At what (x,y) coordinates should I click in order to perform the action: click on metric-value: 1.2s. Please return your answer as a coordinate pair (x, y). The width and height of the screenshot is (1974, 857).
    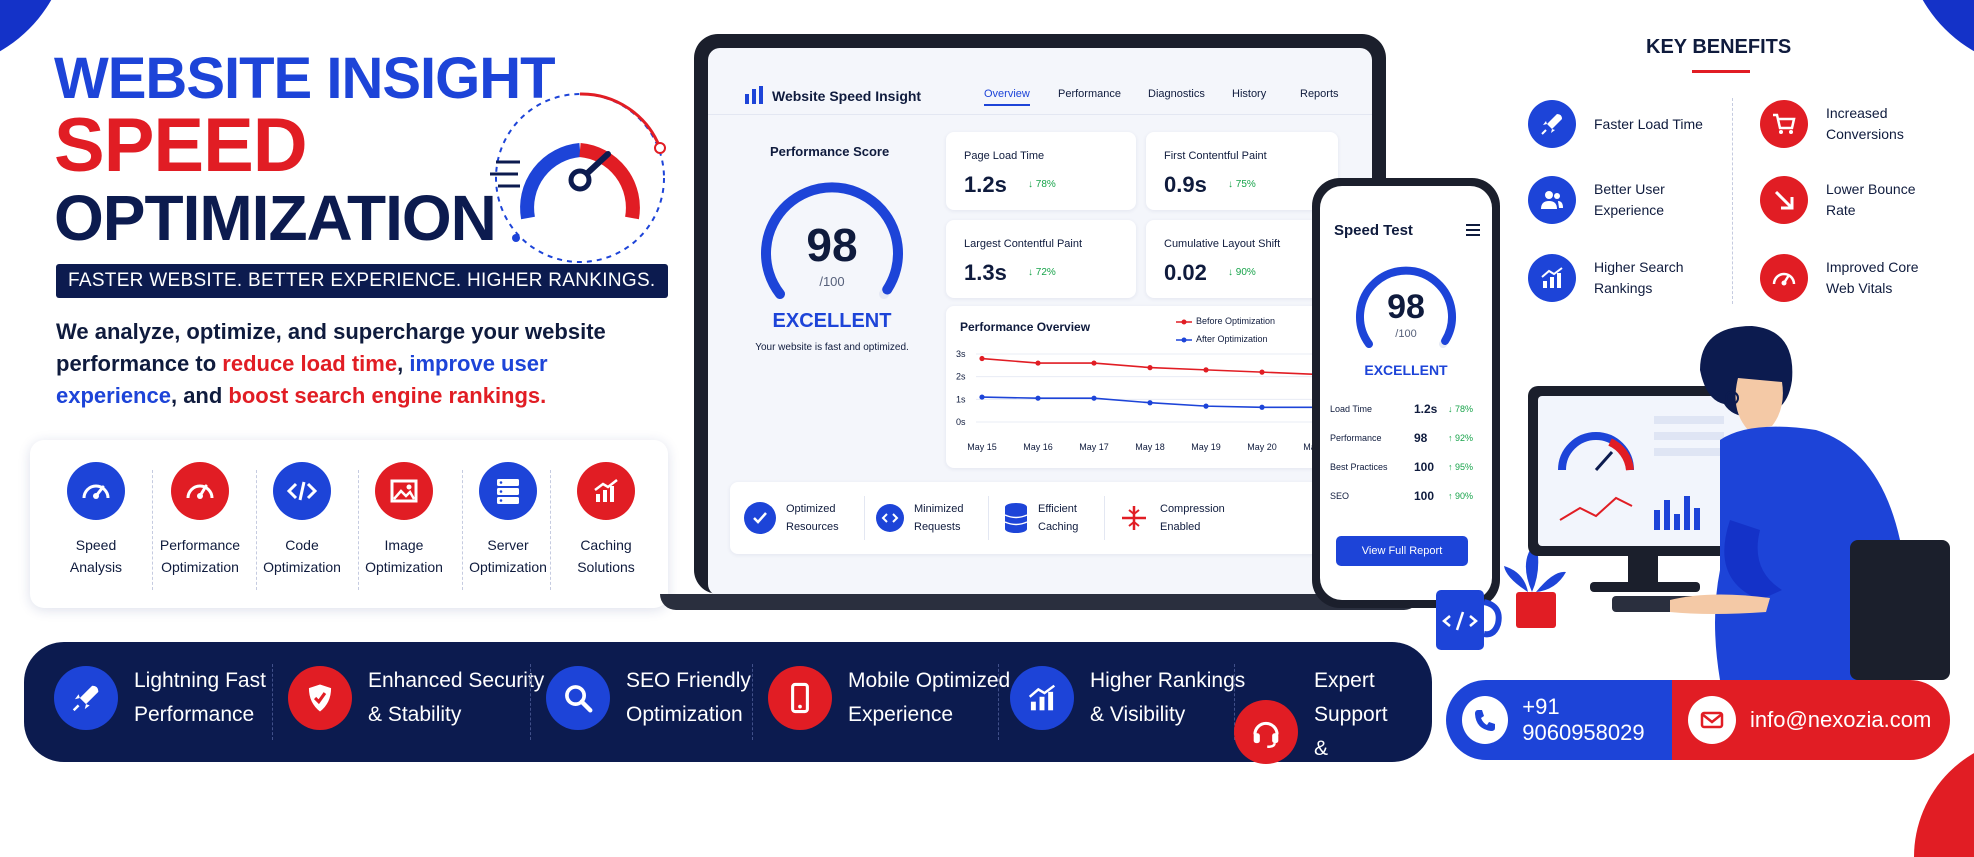
    Looking at the image, I should click on (985, 184).